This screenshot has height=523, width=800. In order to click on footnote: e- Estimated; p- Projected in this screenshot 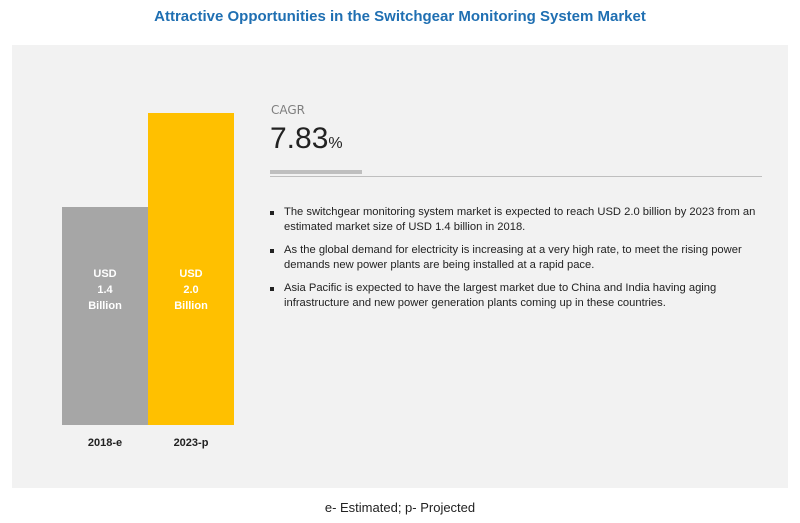, I will do `click(400, 507)`.